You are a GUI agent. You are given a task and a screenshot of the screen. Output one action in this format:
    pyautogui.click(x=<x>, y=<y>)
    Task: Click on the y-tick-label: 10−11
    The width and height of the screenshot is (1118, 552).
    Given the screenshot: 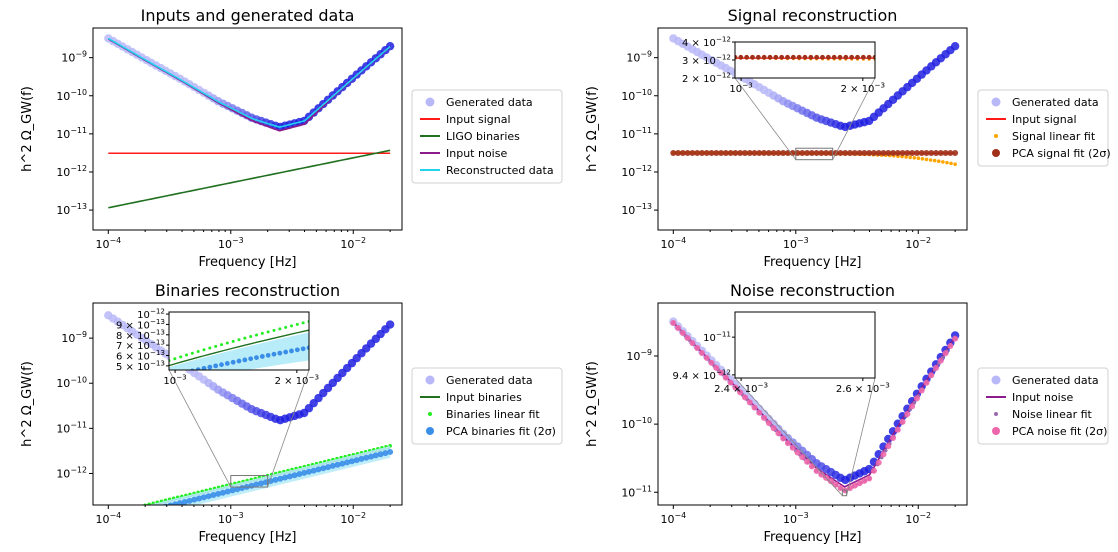 What is the action you would take?
    pyautogui.click(x=71, y=427)
    